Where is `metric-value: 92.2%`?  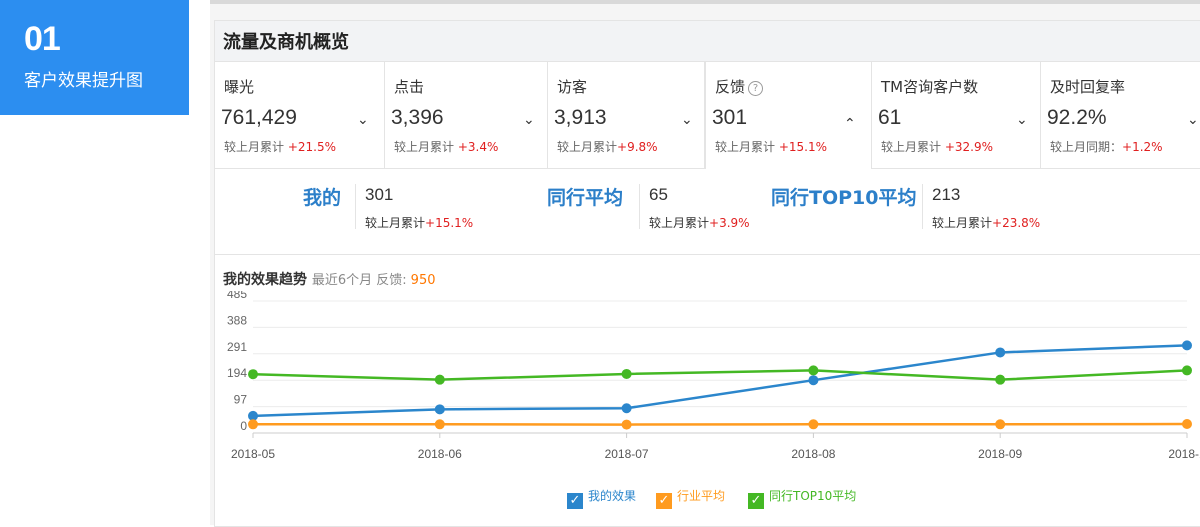
metric-value: 92.2% is located at coordinates (1077, 117).